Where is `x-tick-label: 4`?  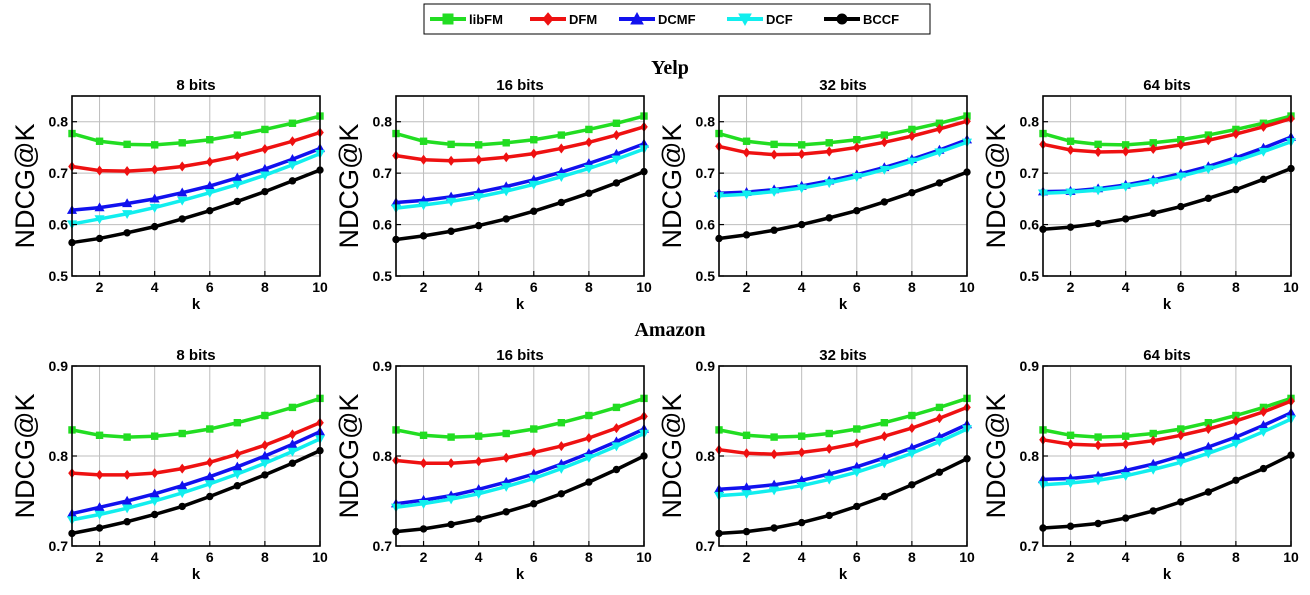 x-tick-label: 4 is located at coordinates (802, 557).